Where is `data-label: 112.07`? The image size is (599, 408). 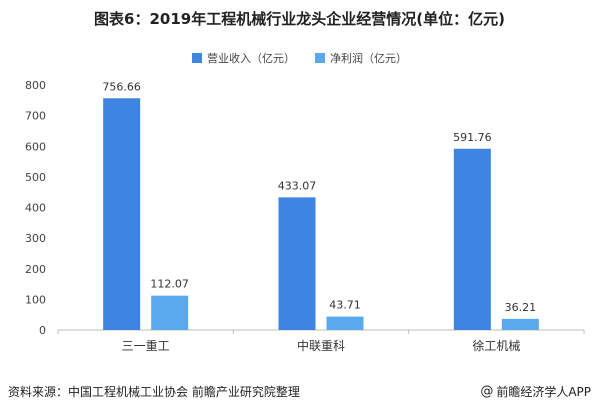
data-label: 112.07 is located at coordinates (169, 284).